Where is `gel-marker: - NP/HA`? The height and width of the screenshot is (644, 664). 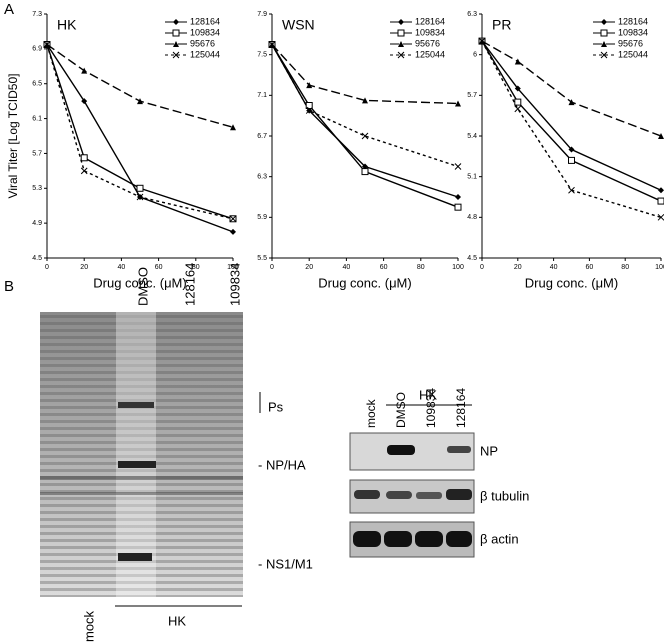
gel-marker: - NP/HA is located at coordinates (282, 464).